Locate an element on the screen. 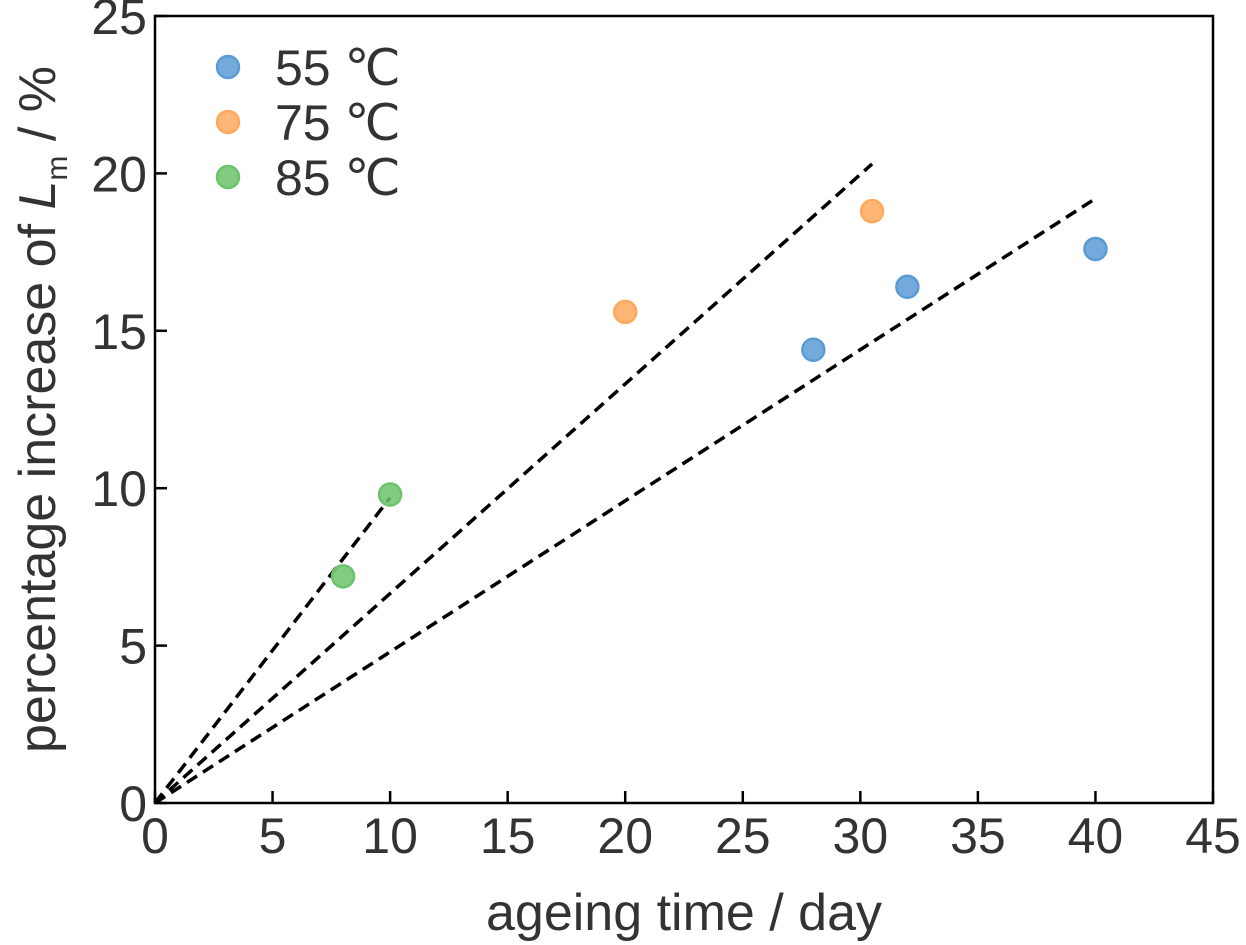 The width and height of the screenshot is (1246, 945). y-axis-label-subscript: m is located at coordinates (57, 168).